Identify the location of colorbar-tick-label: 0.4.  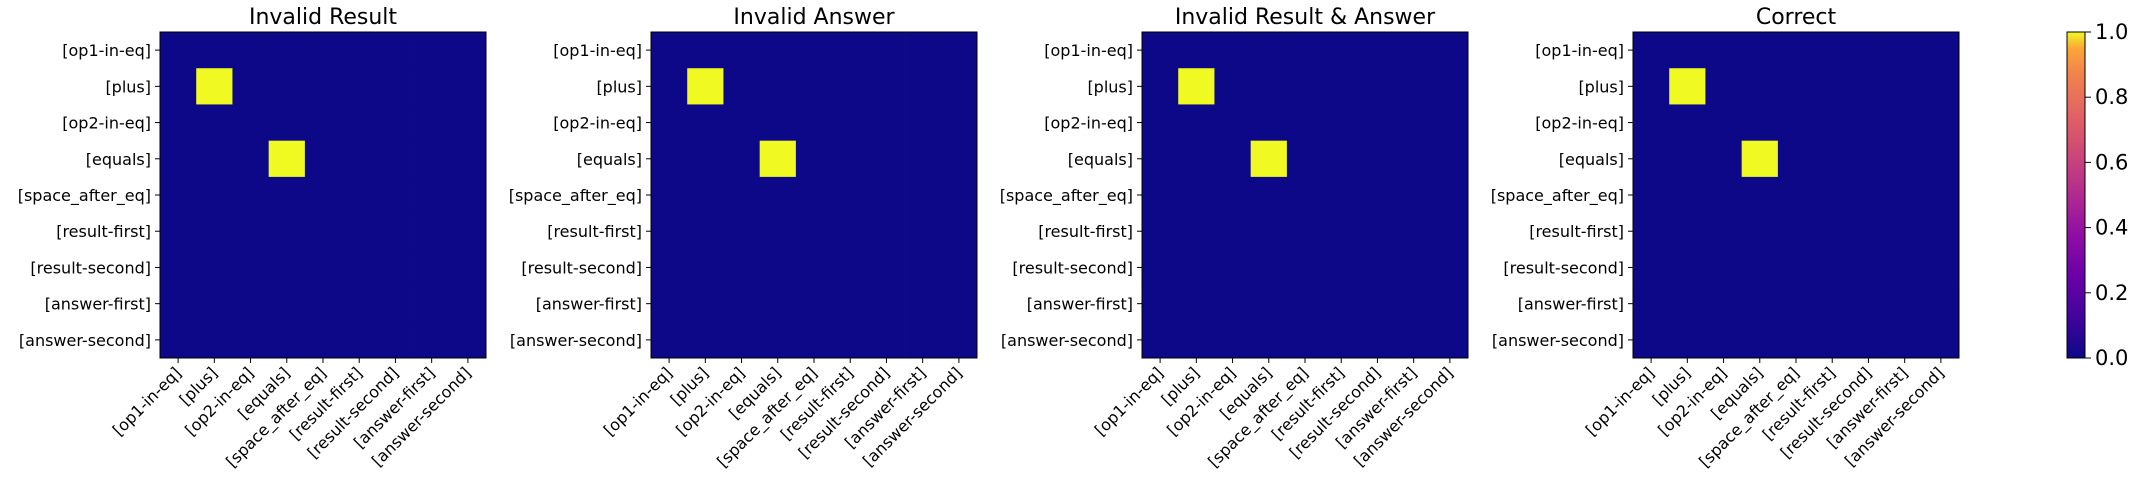
(2111, 228).